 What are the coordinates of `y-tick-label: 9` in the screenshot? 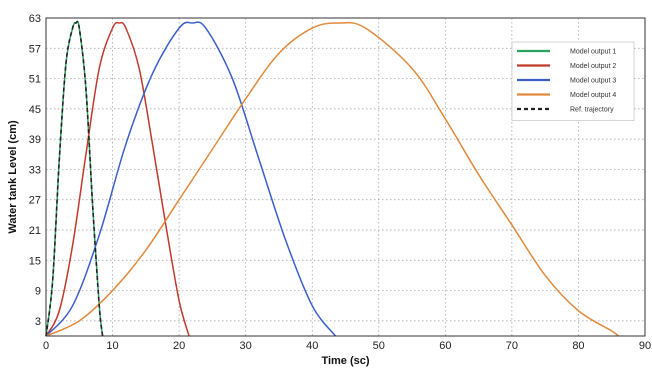 It's located at (38, 292).